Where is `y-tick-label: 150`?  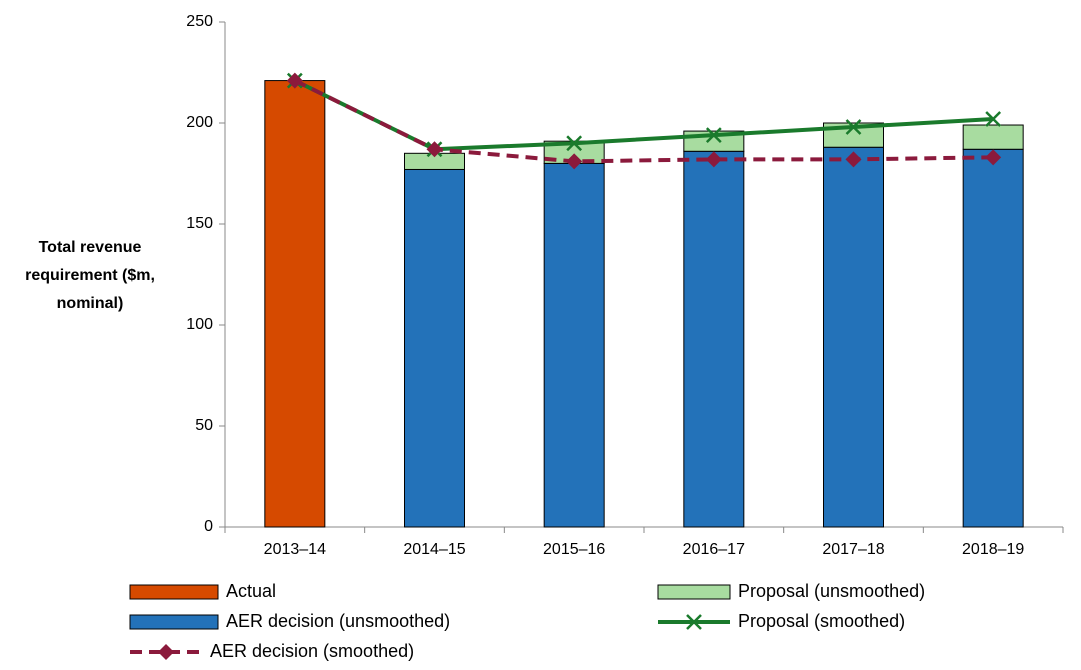 y-tick-label: 150 is located at coordinates (199, 223).